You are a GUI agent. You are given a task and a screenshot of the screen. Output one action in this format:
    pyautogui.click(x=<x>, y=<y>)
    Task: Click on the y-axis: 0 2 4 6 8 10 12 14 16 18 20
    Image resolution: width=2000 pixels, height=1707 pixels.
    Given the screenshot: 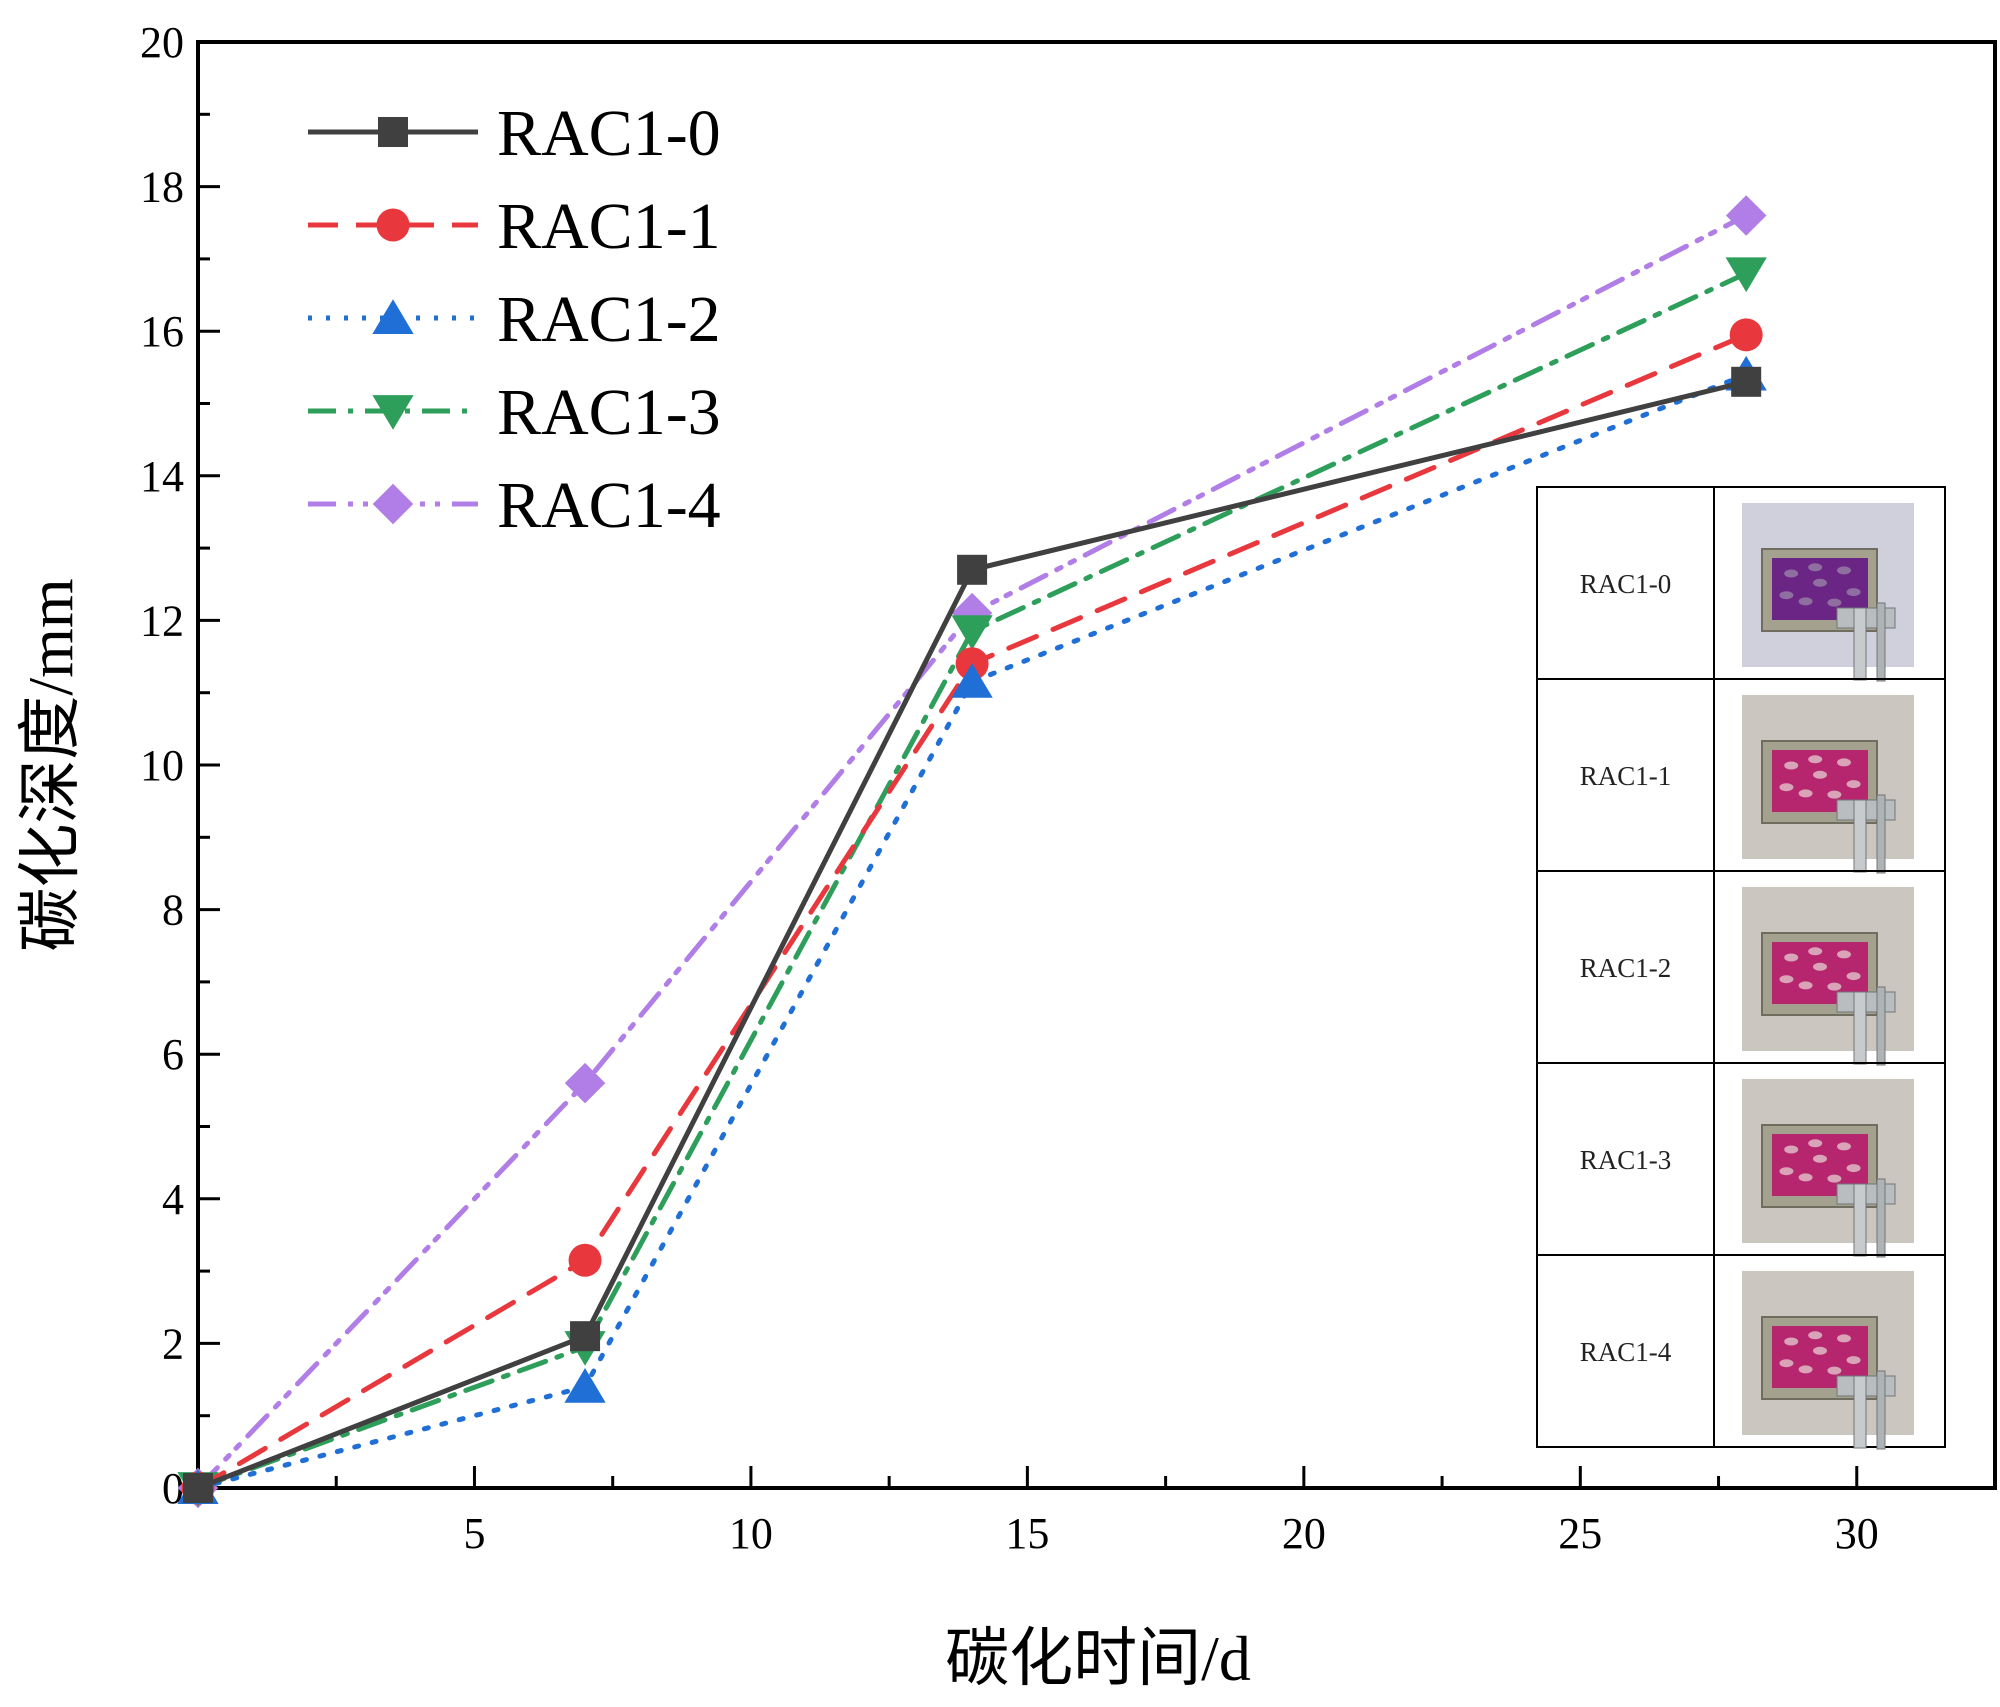 What is the action you would take?
    pyautogui.click(x=180, y=765)
    